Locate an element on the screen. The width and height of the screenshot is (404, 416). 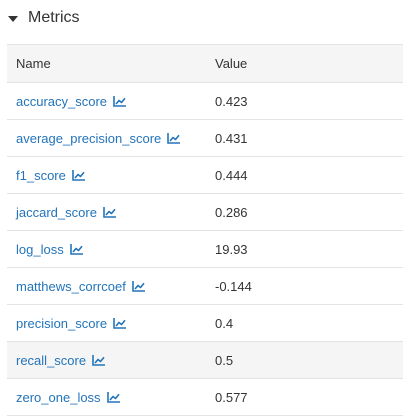
metric-name: average_precision_score is located at coordinates (89, 138).